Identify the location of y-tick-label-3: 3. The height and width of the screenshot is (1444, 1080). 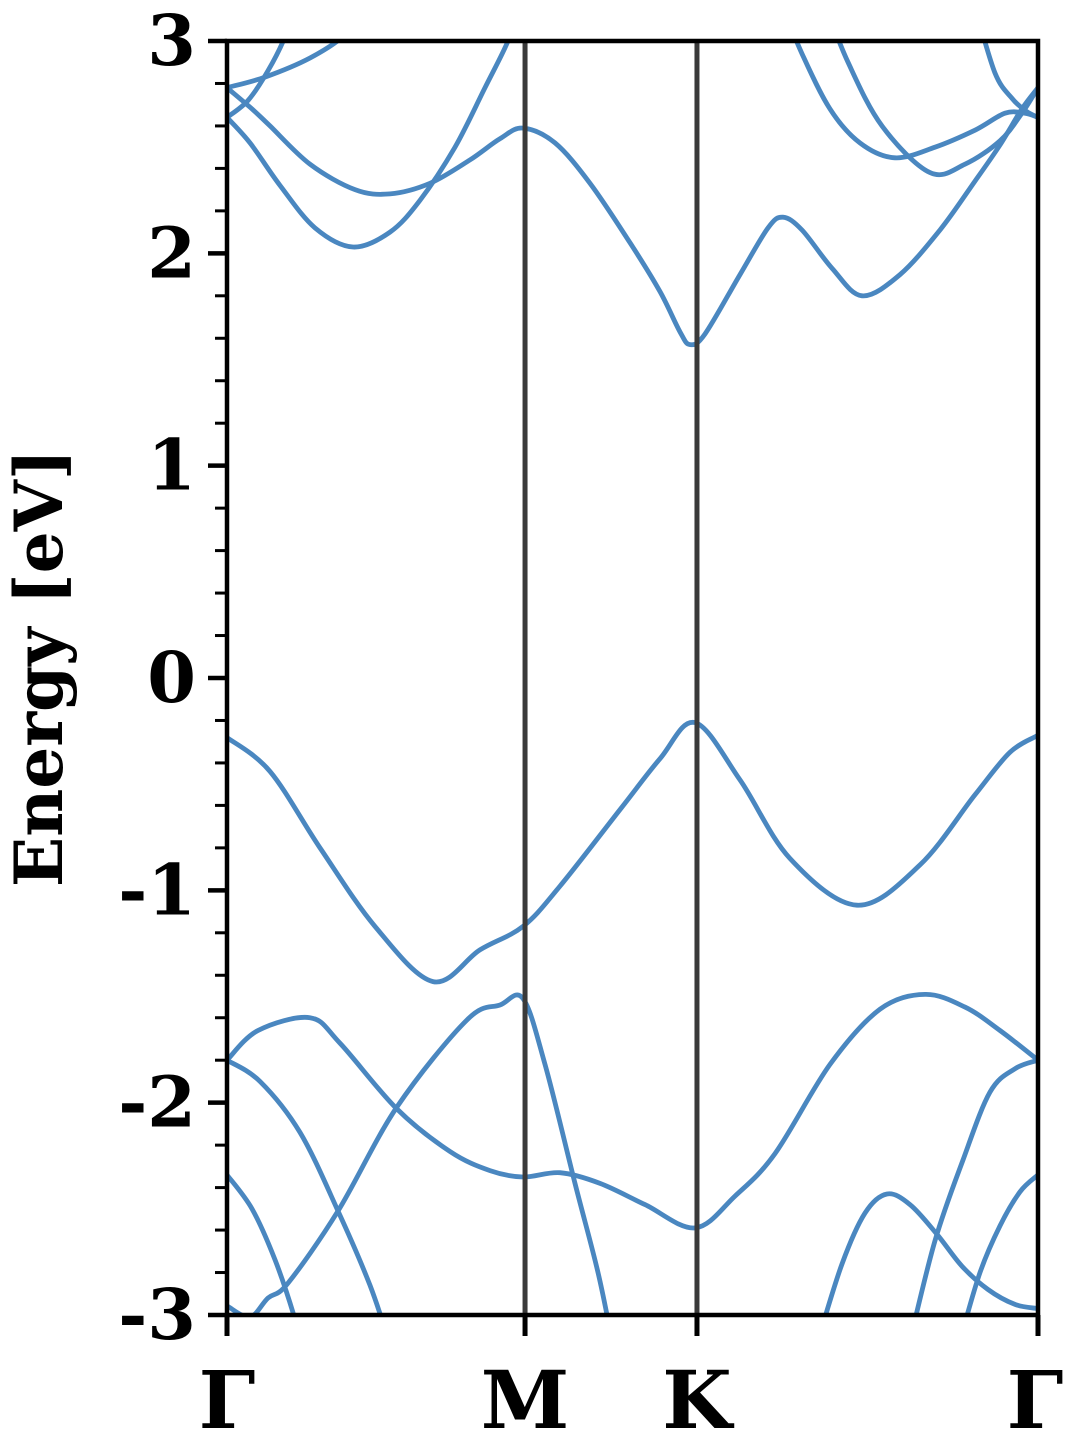
(171, 41).